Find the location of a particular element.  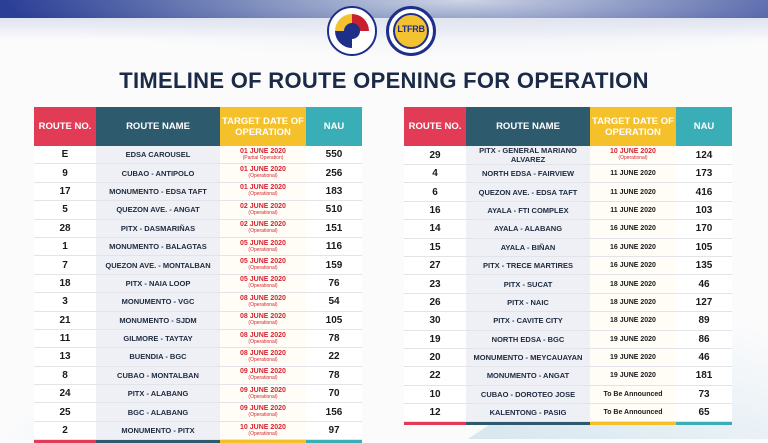

route-number-cell: 26 is located at coordinates (435, 303).